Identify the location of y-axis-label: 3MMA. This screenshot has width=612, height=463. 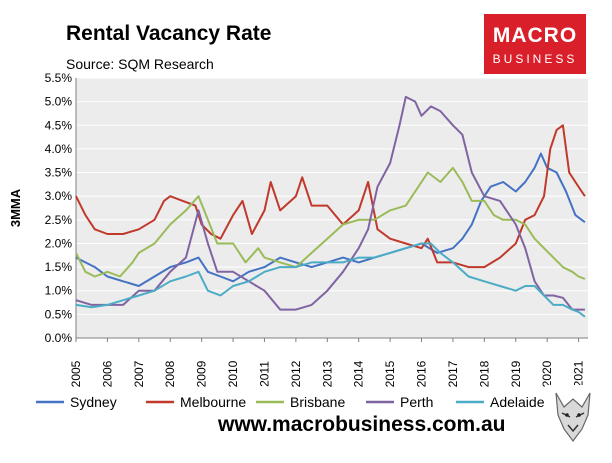
(15, 207).